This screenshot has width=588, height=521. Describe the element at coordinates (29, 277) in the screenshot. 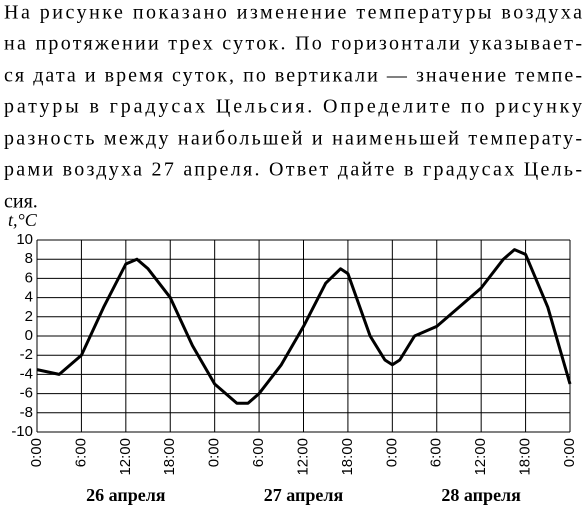

I see `y-tick-label: 6` at that location.